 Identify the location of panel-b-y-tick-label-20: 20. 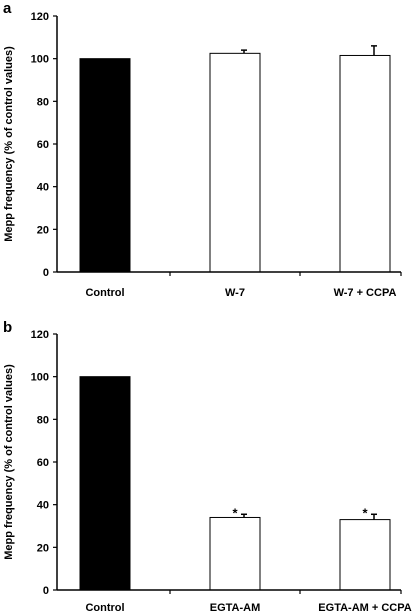
(43, 548).